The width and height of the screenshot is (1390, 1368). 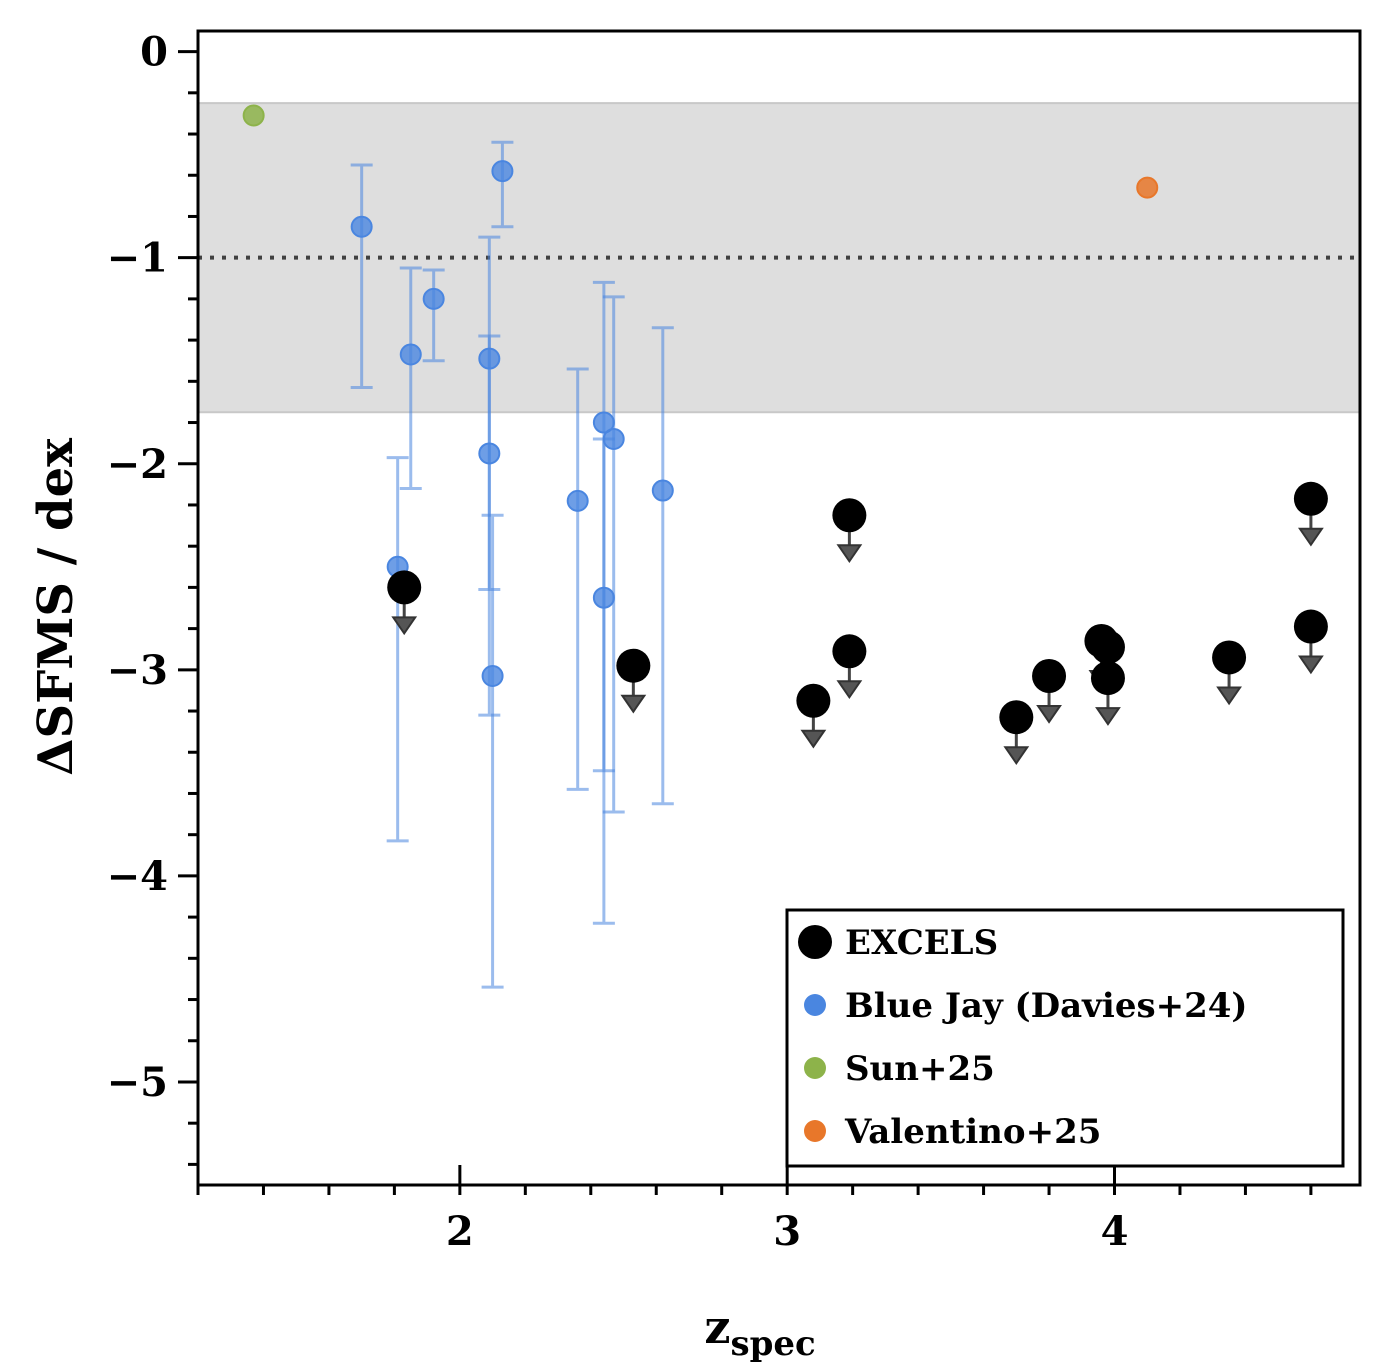 What do you see at coordinates (56, 607) in the screenshot?
I see `y-axis-label: ΔSFMS / dex` at bounding box center [56, 607].